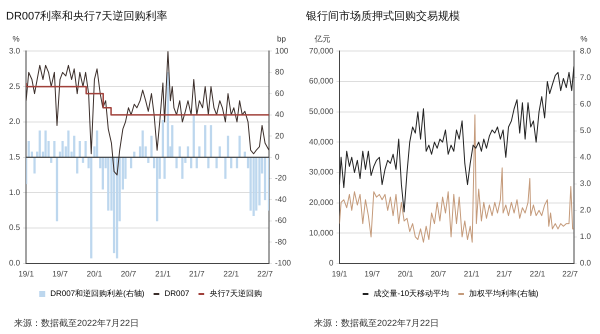  I want to click on y2-tick-label: 5.0, so click(586, 130).